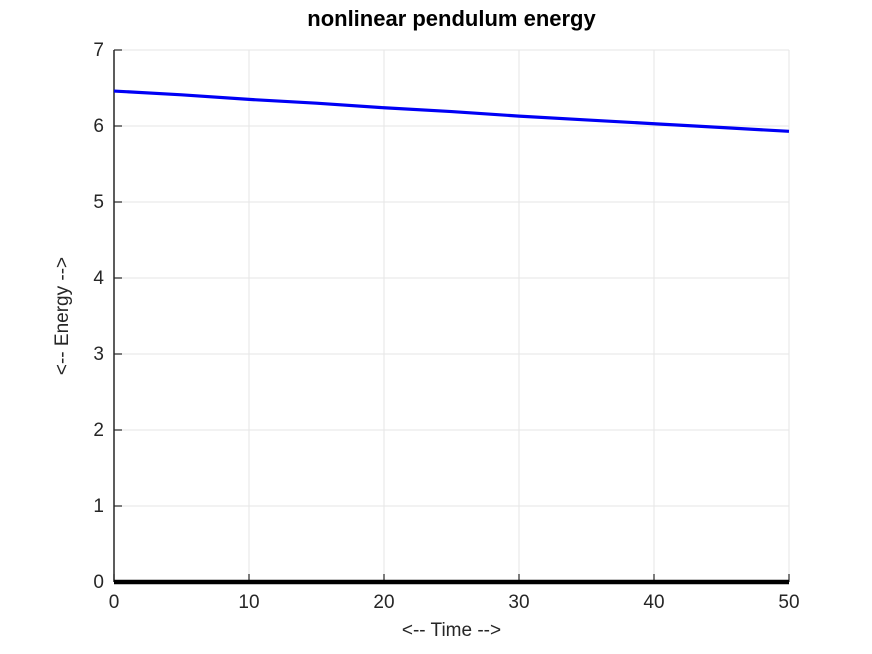 The image size is (872, 654). Describe the element at coordinates (98, 354) in the screenshot. I see `y-tick-label: 3` at that location.